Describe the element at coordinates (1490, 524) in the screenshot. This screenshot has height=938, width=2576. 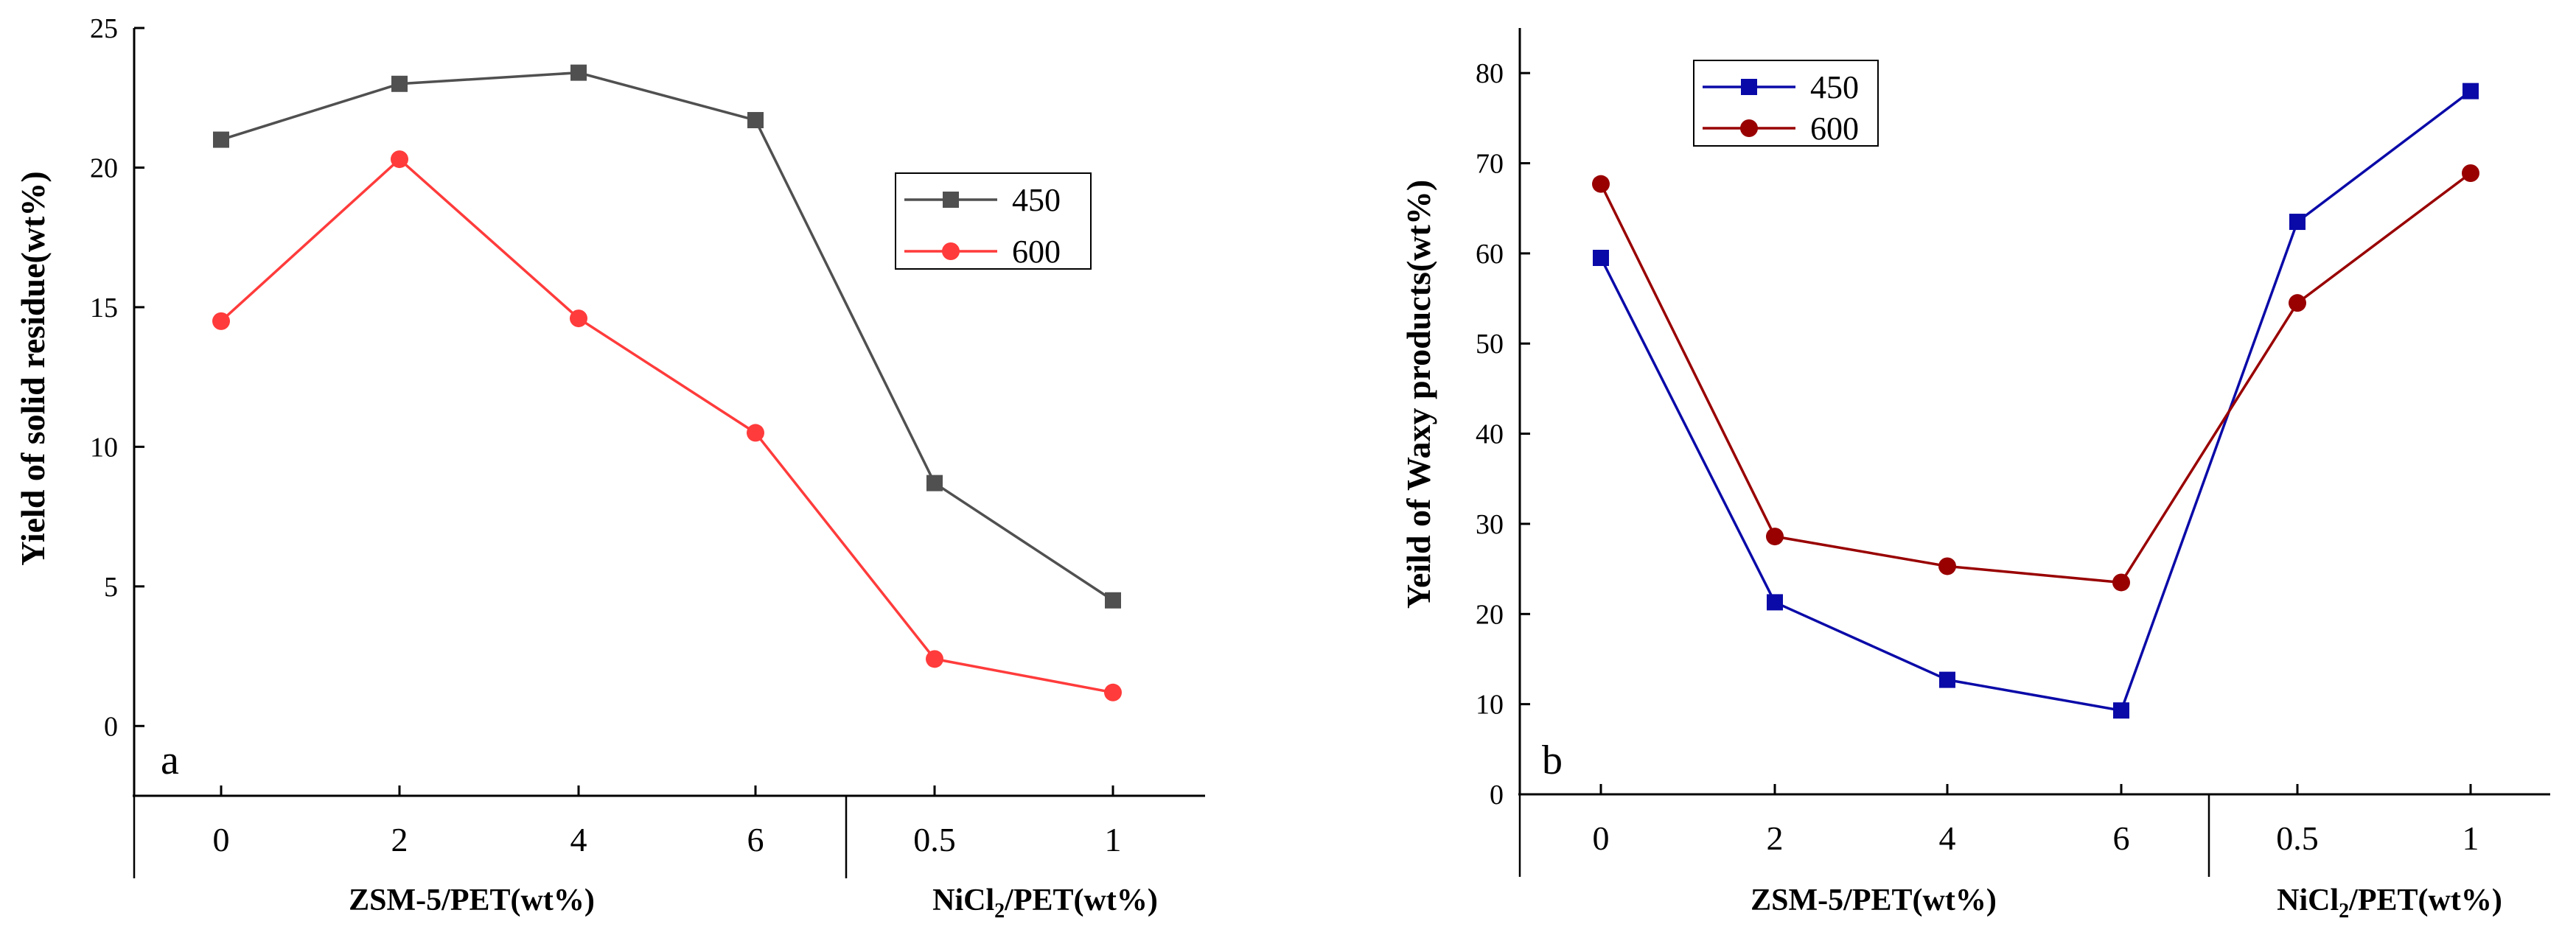
I see `y-tick-label: 30` at that location.